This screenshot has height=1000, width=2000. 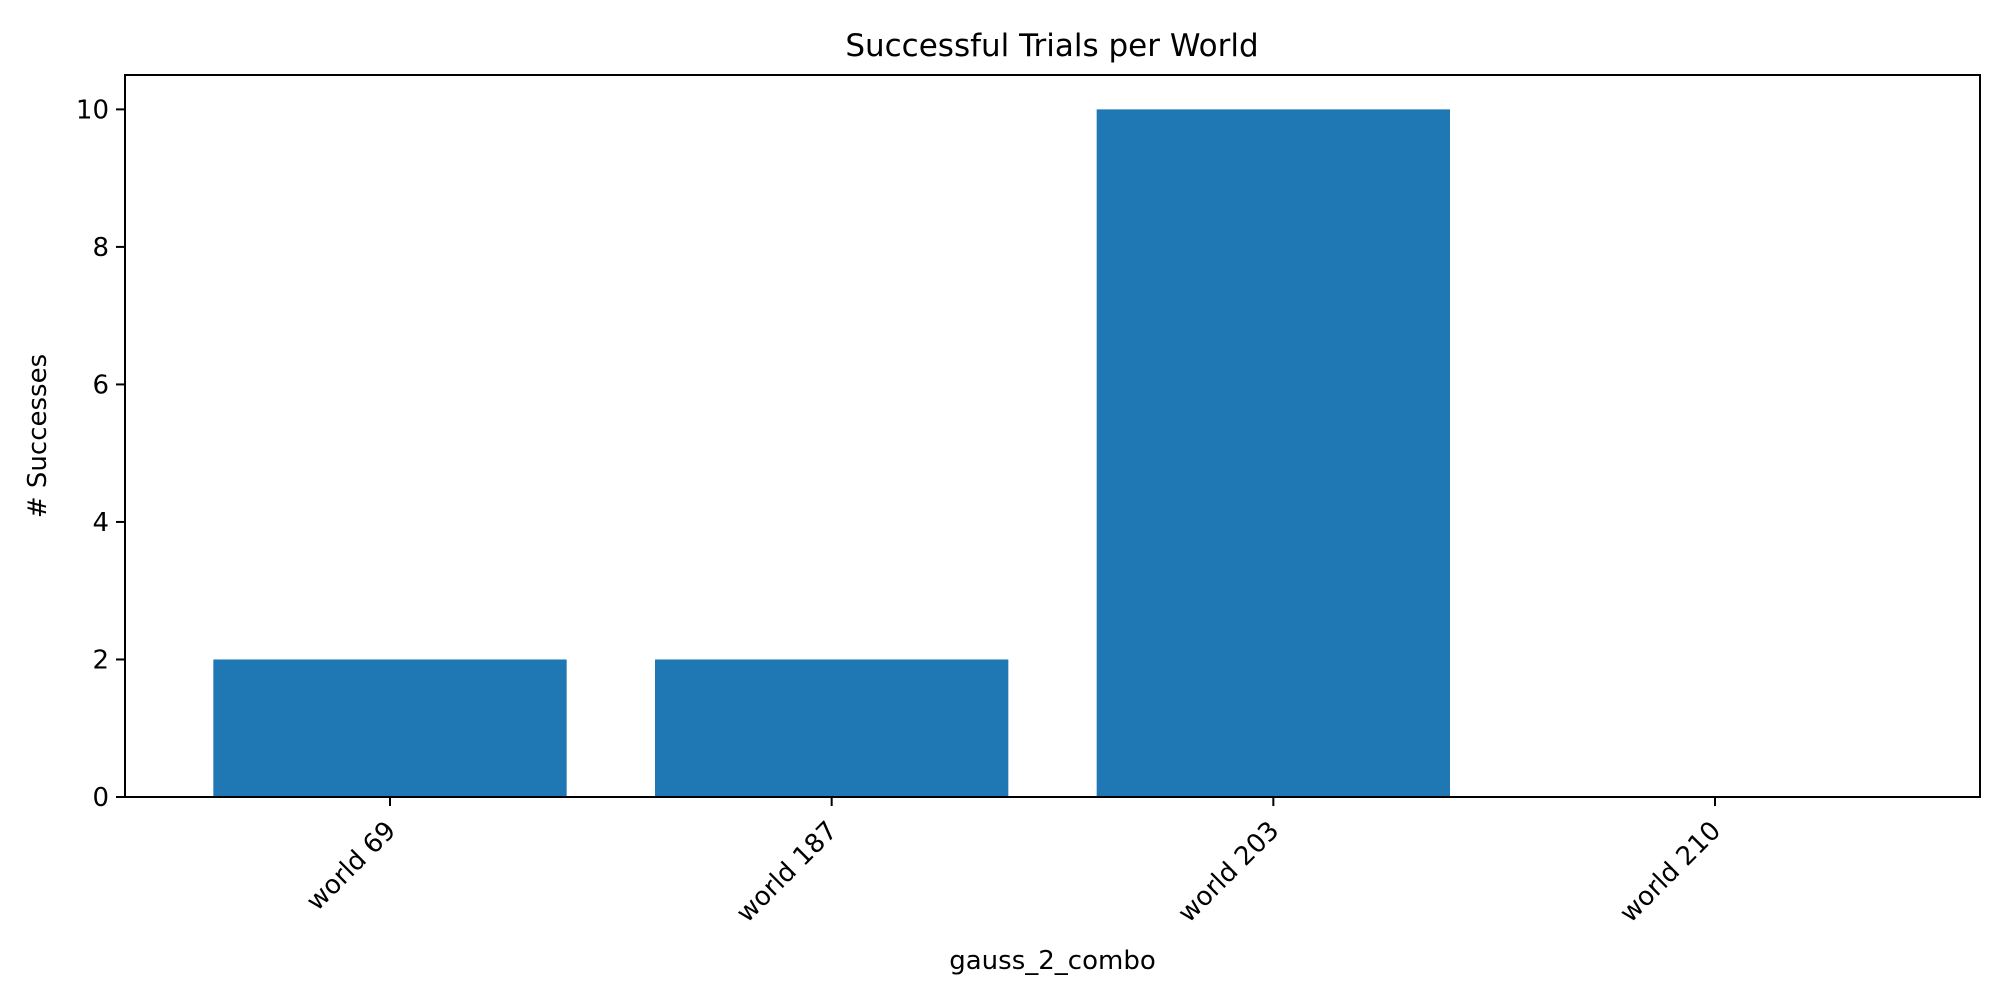 What do you see at coordinates (38, 436) in the screenshot?
I see `y-axis-label: # Successes` at bounding box center [38, 436].